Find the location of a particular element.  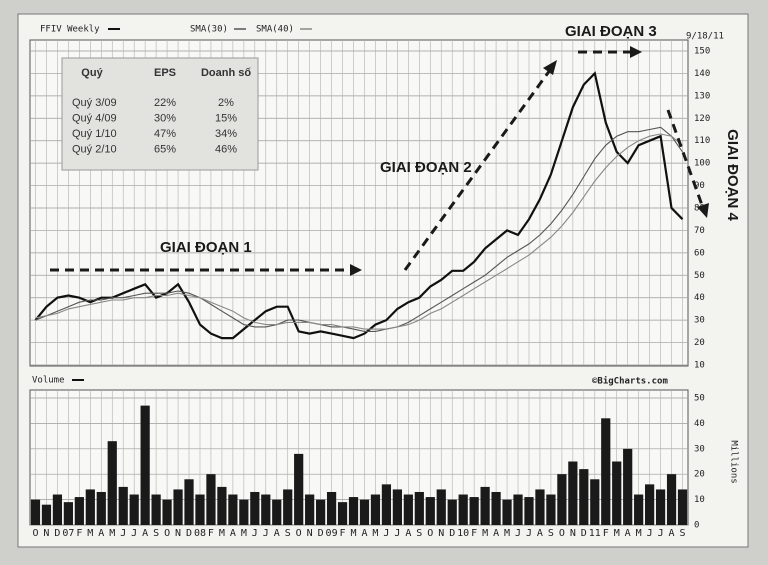

source: ©BigCharts.com is located at coordinates (630, 381).